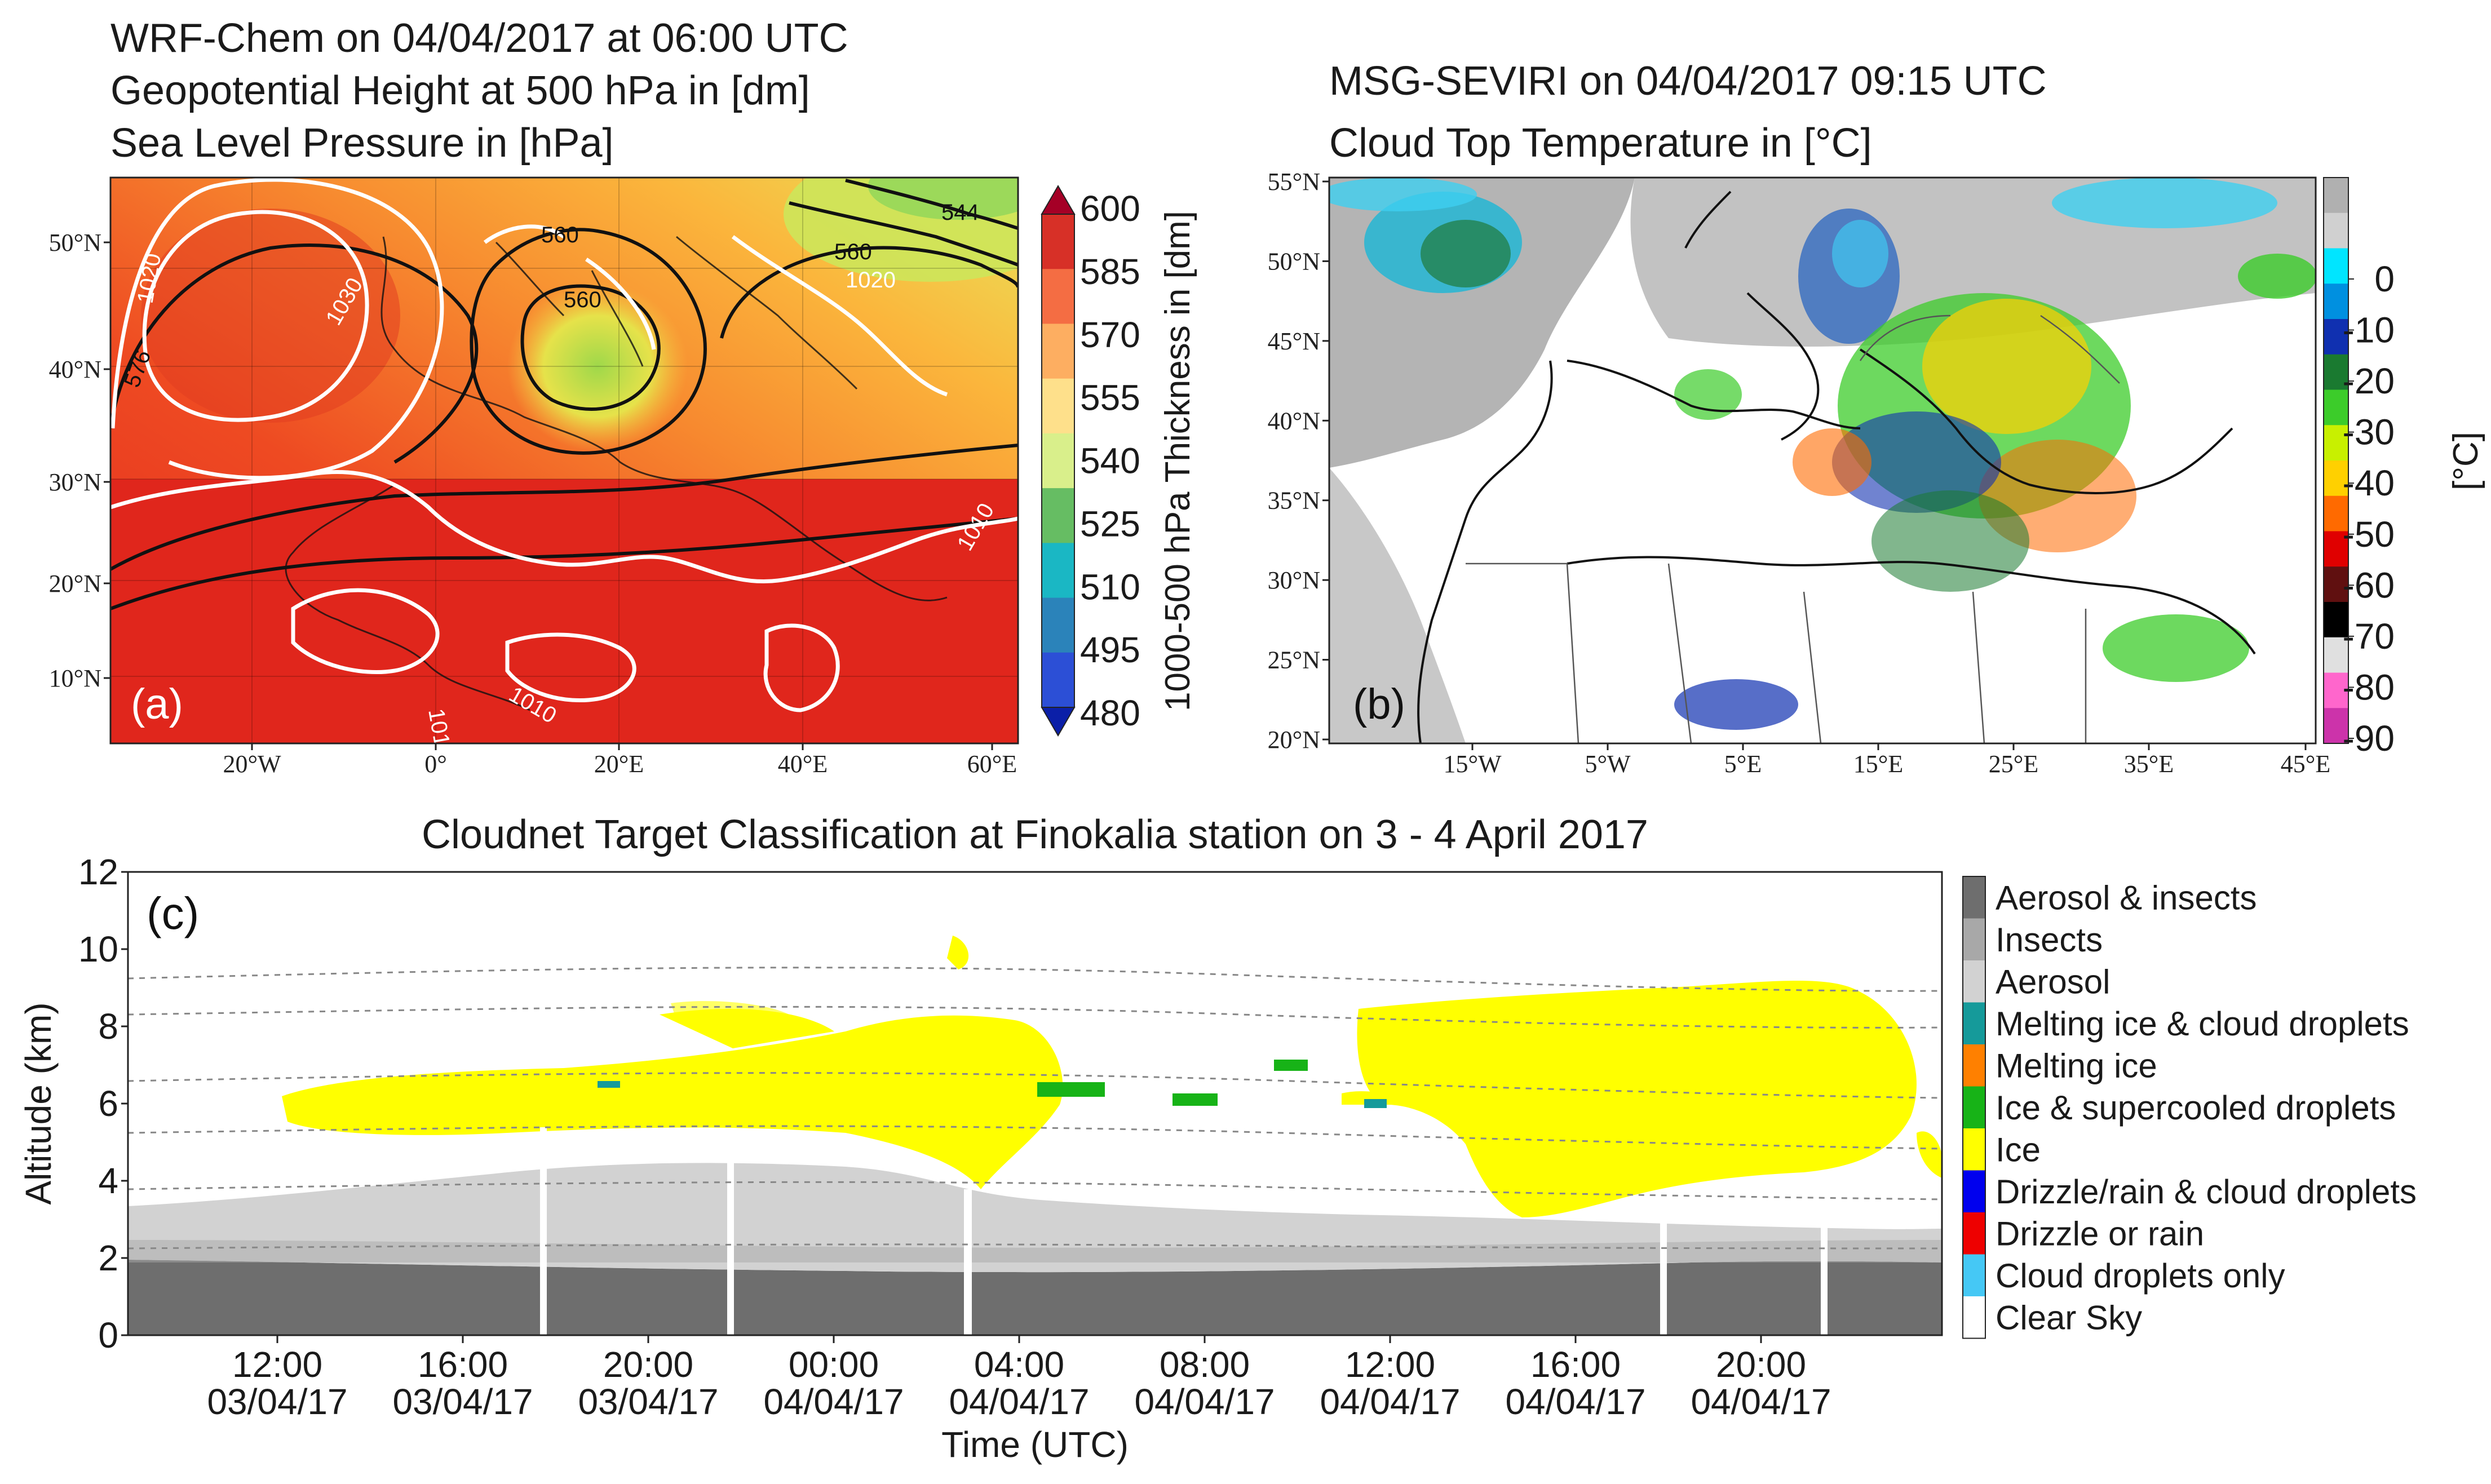  What do you see at coordinates (2013, 764) in the screenshot?
I see `panel-b-x-tick-label: 25°E` at bounding box center [2013, 764].